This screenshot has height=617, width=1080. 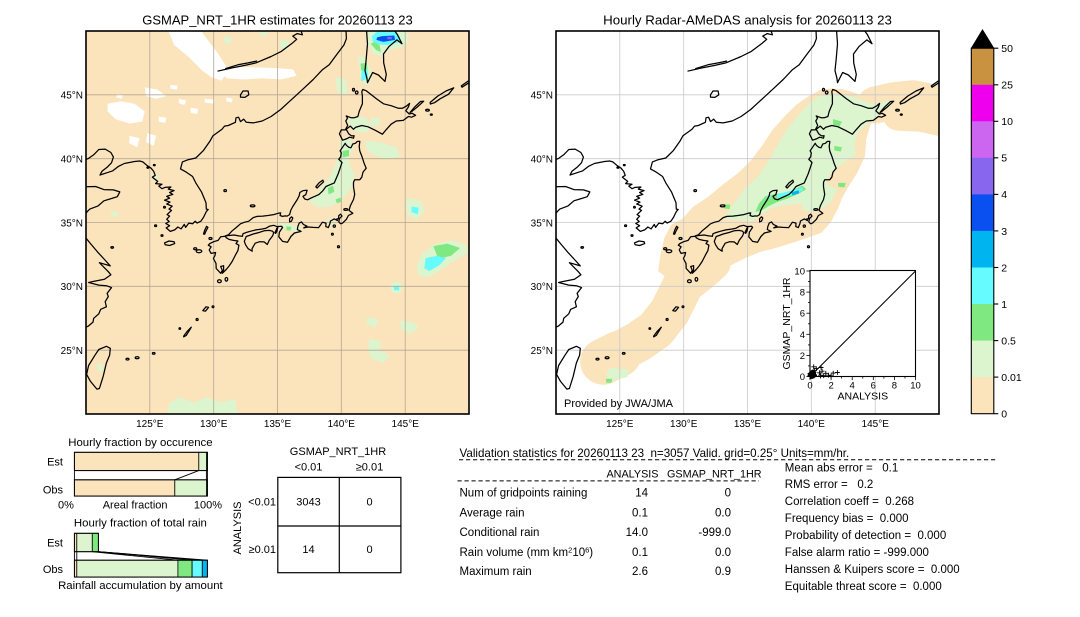 I want to click on svg-text: 3, so click(x=1004, y=232).